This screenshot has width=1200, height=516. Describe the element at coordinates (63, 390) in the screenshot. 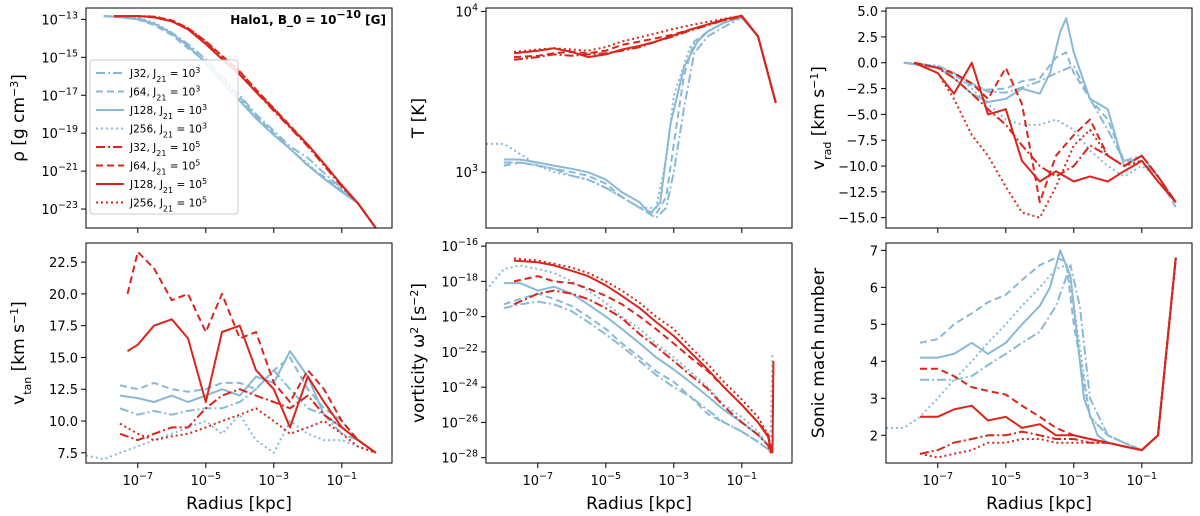

I see `y-tick-label: 12.5` at that location.